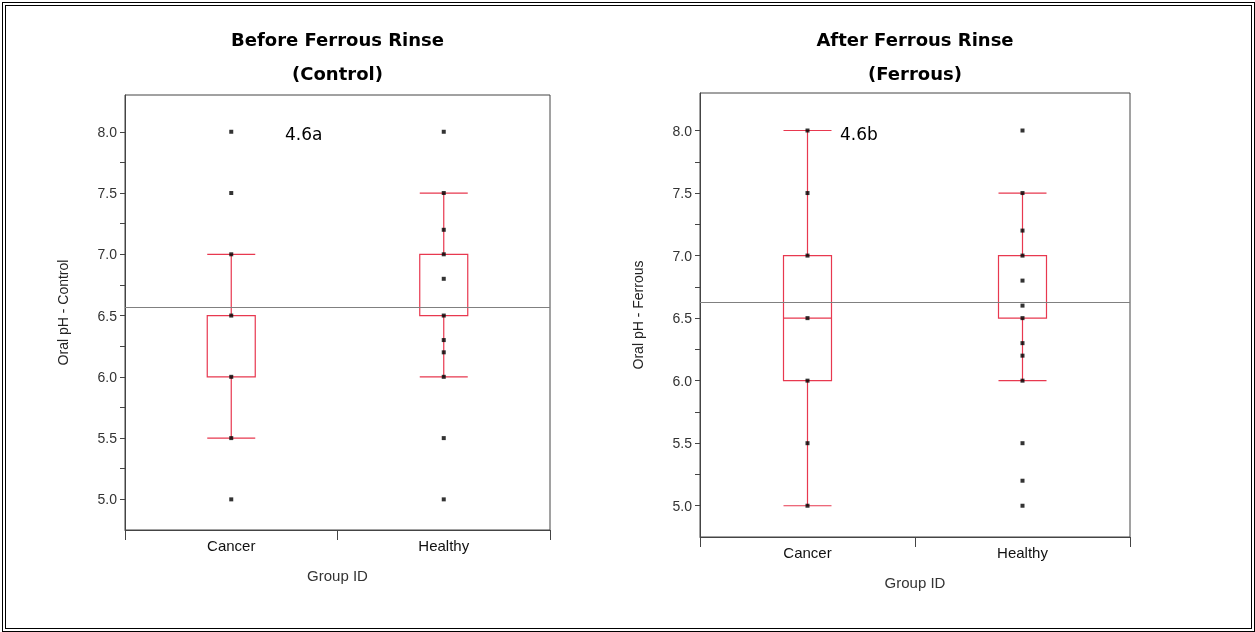 The image size is (1255, 632). What do you see at coordinates (859, 133) in the screenshot?
I see `annotation: 4.6b` at bounding box center [859, 133].